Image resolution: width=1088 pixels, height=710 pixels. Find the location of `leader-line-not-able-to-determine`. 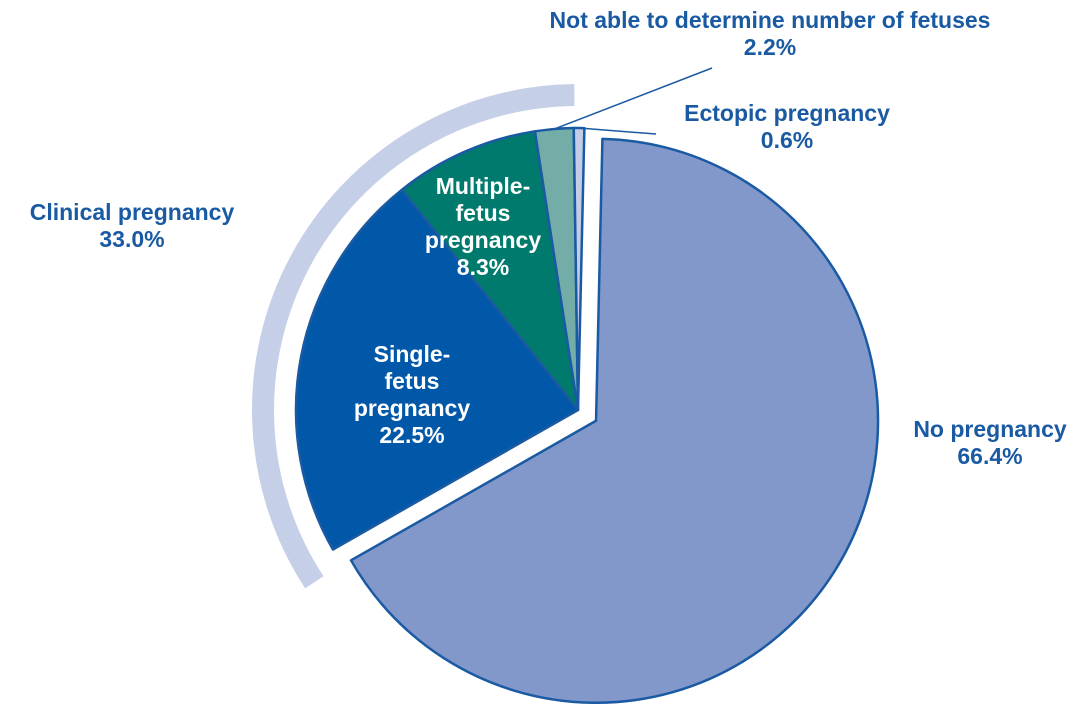

leader-line-not-able-to-determine is located at coordinates (633, 98).